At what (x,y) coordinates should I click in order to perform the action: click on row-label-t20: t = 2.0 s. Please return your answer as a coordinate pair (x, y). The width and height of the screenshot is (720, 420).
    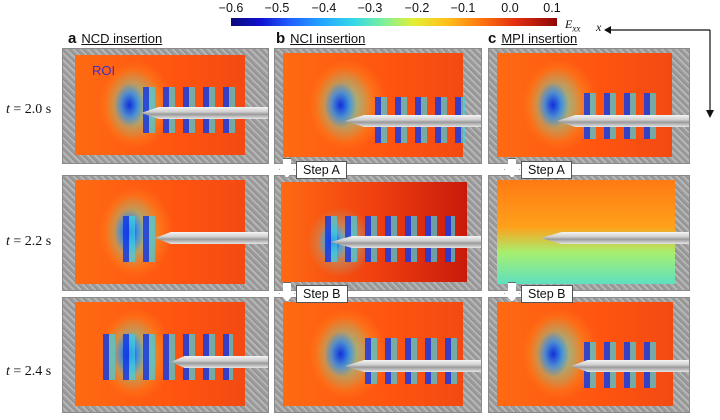
    Looking at the image, I should click on (29, 109).